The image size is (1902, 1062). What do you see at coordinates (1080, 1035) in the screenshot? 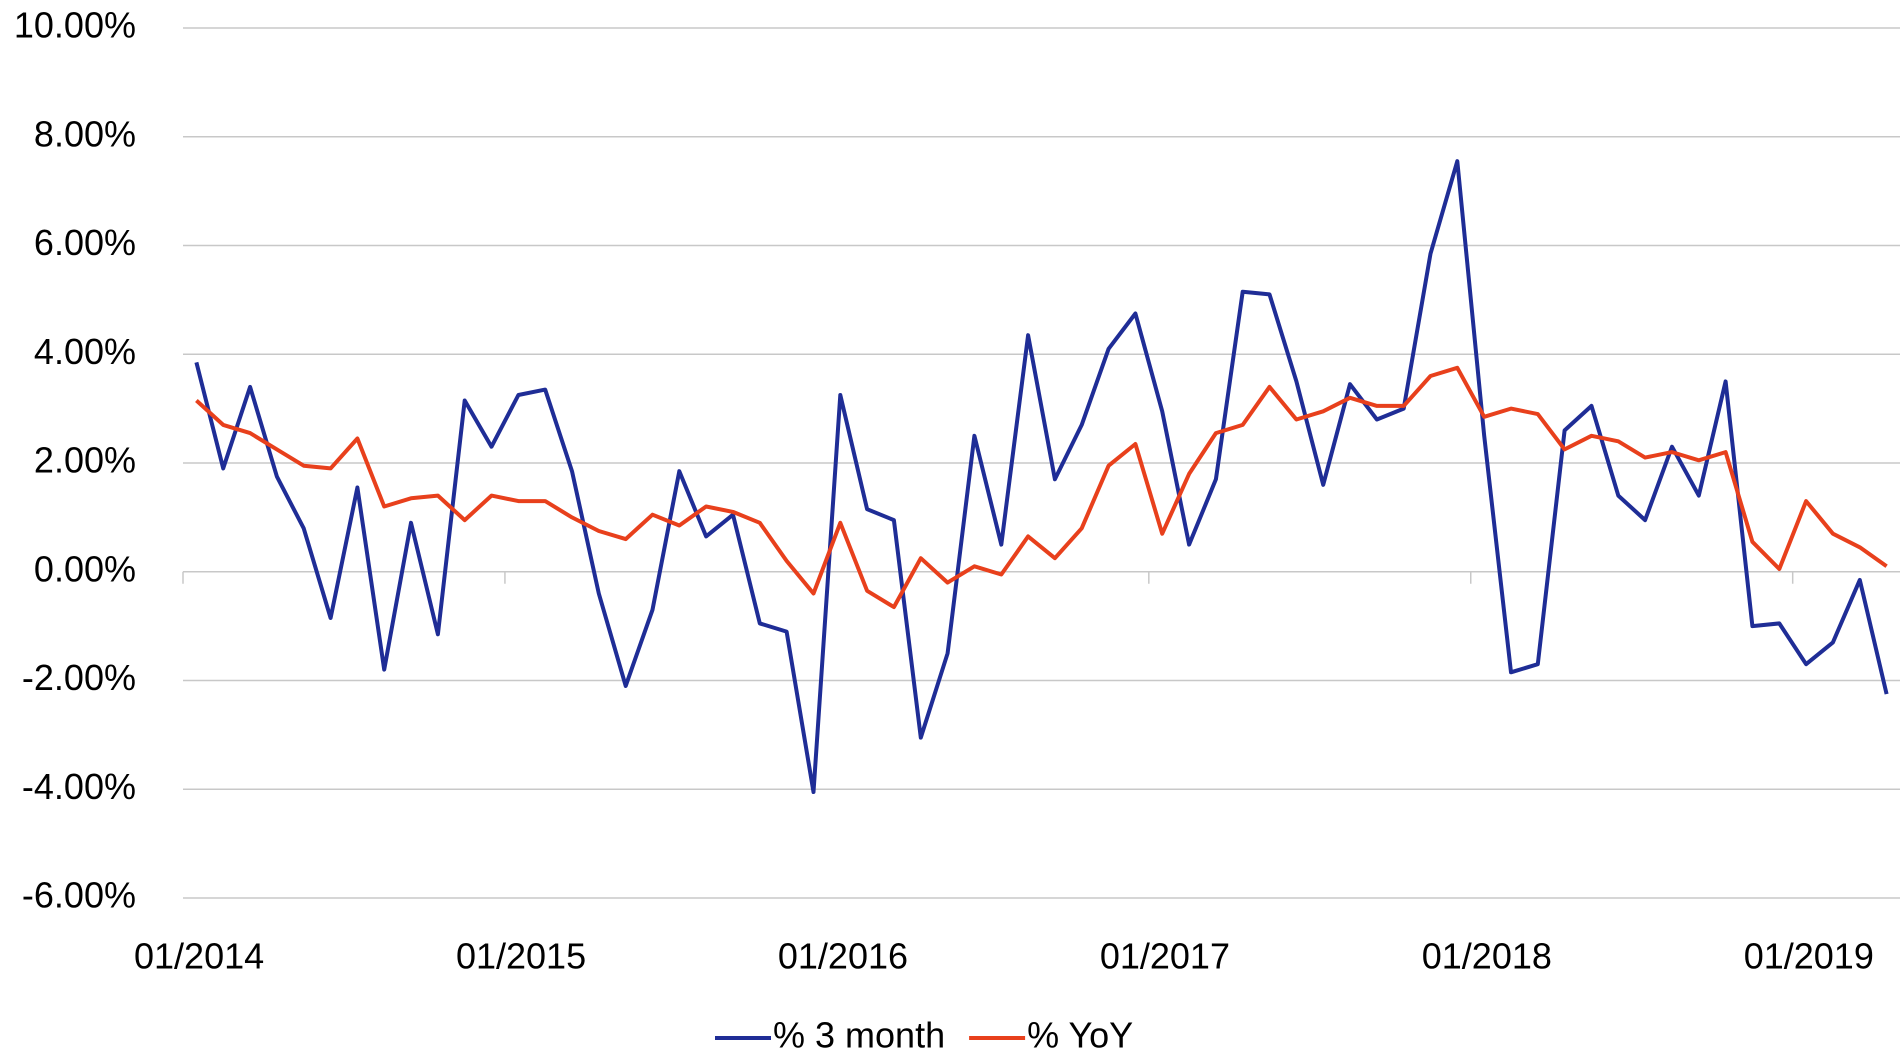
I see `legend-label: % YoY` at bounding box center [1080, 1035].